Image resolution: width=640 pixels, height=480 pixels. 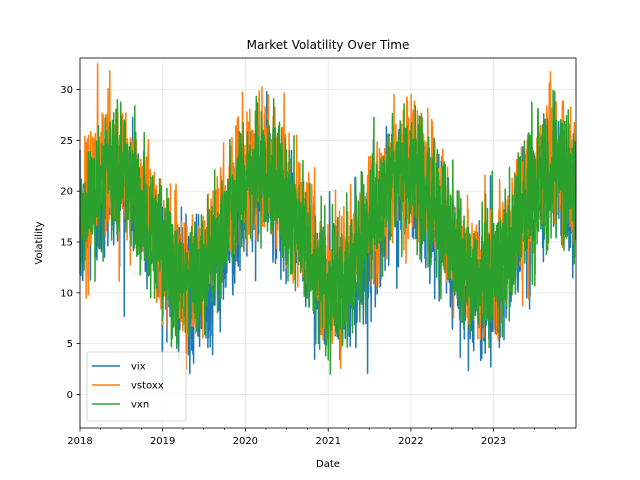 What do you see at coordinates (79, 441) in the screenshot?
I see `x-tick-label: 2018` at bounding box center [79, 441].